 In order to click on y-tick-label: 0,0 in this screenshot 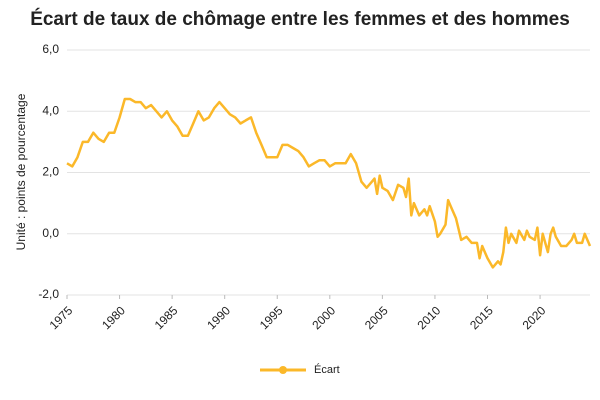, I will do `click(50, 233)`.